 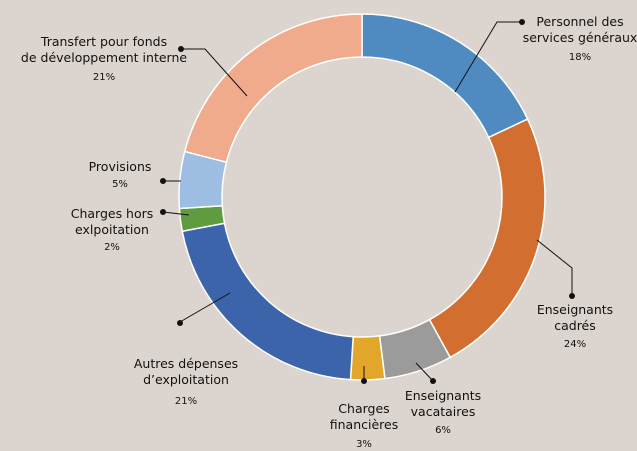 What do you see at coordinates (364, 416) in the screenshot?
I see `category-label: Charges financières` at bounding box center [364, 416].